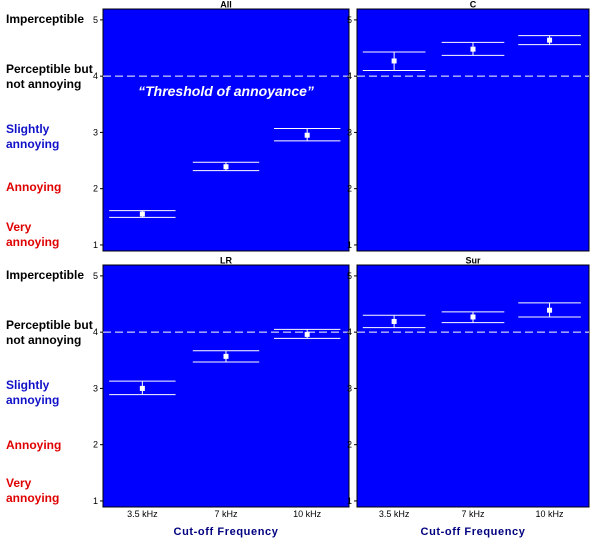  I want to click on panel-title: All, so click(226, 5).